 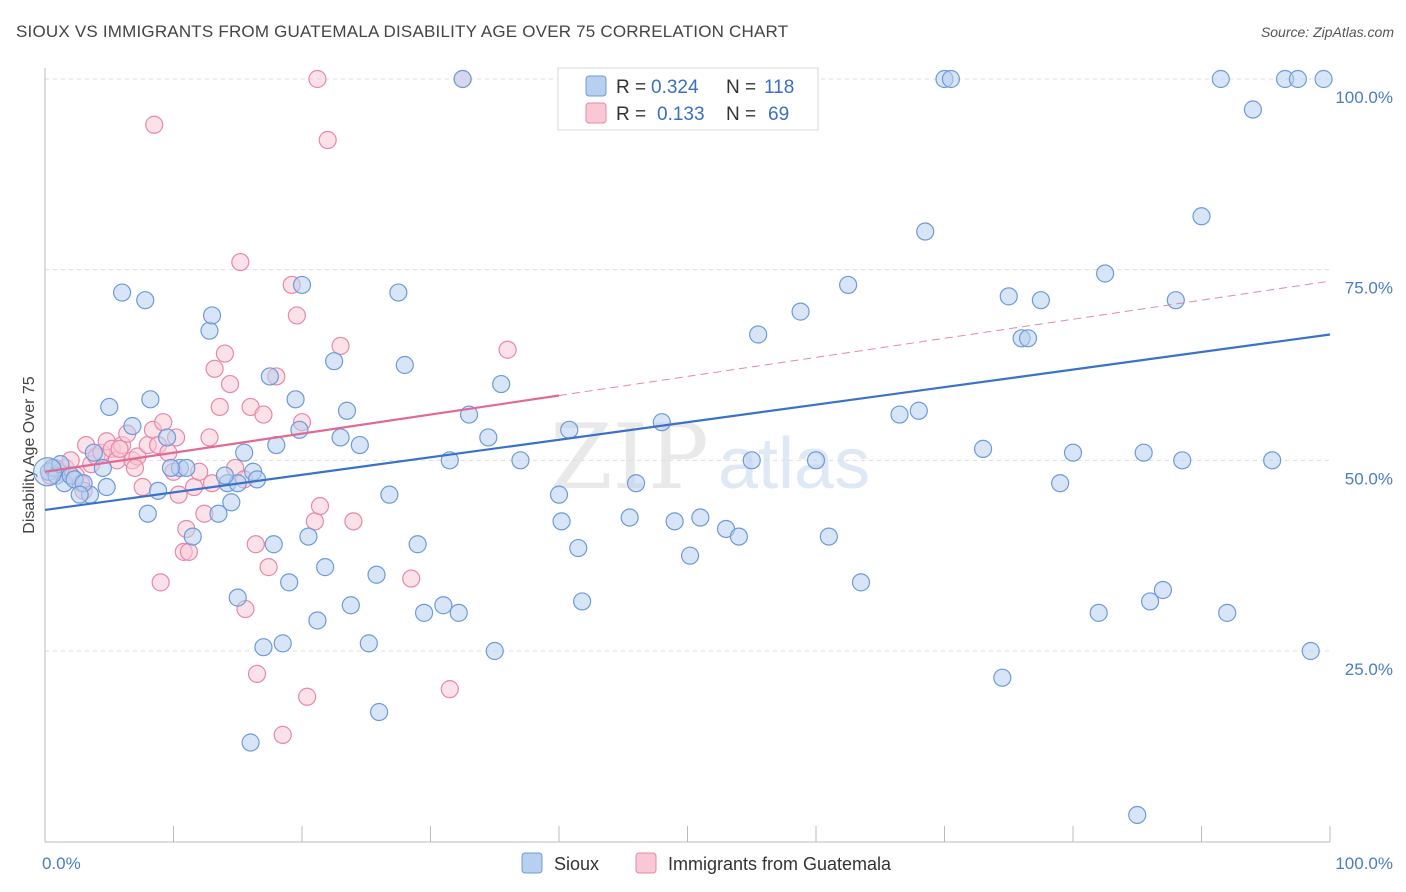 What do you see at coordinates (631, 87) in the screenshot?
I see `legend-r-label-sioux: R =` at bounding box center [631, 87].